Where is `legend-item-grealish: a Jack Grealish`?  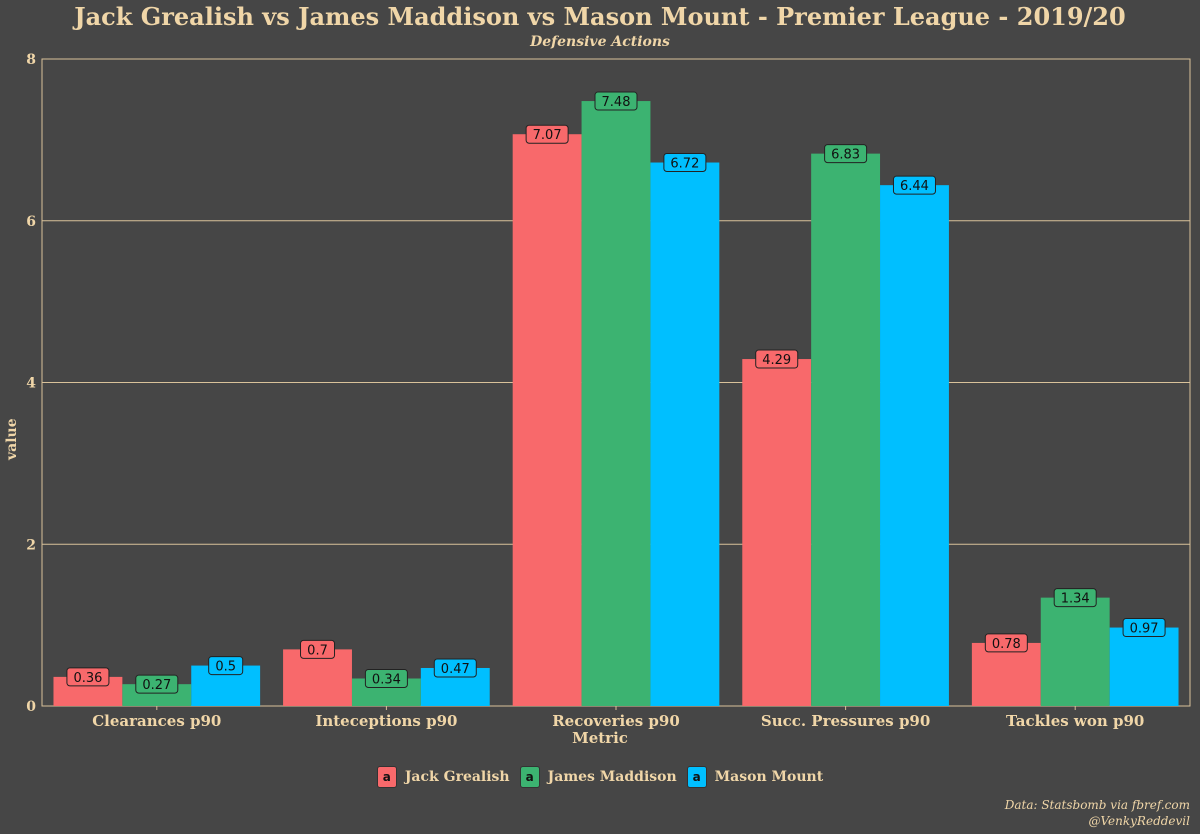 legend-item-grealish: a Jack Grealish is located at coordinates (443, 777).